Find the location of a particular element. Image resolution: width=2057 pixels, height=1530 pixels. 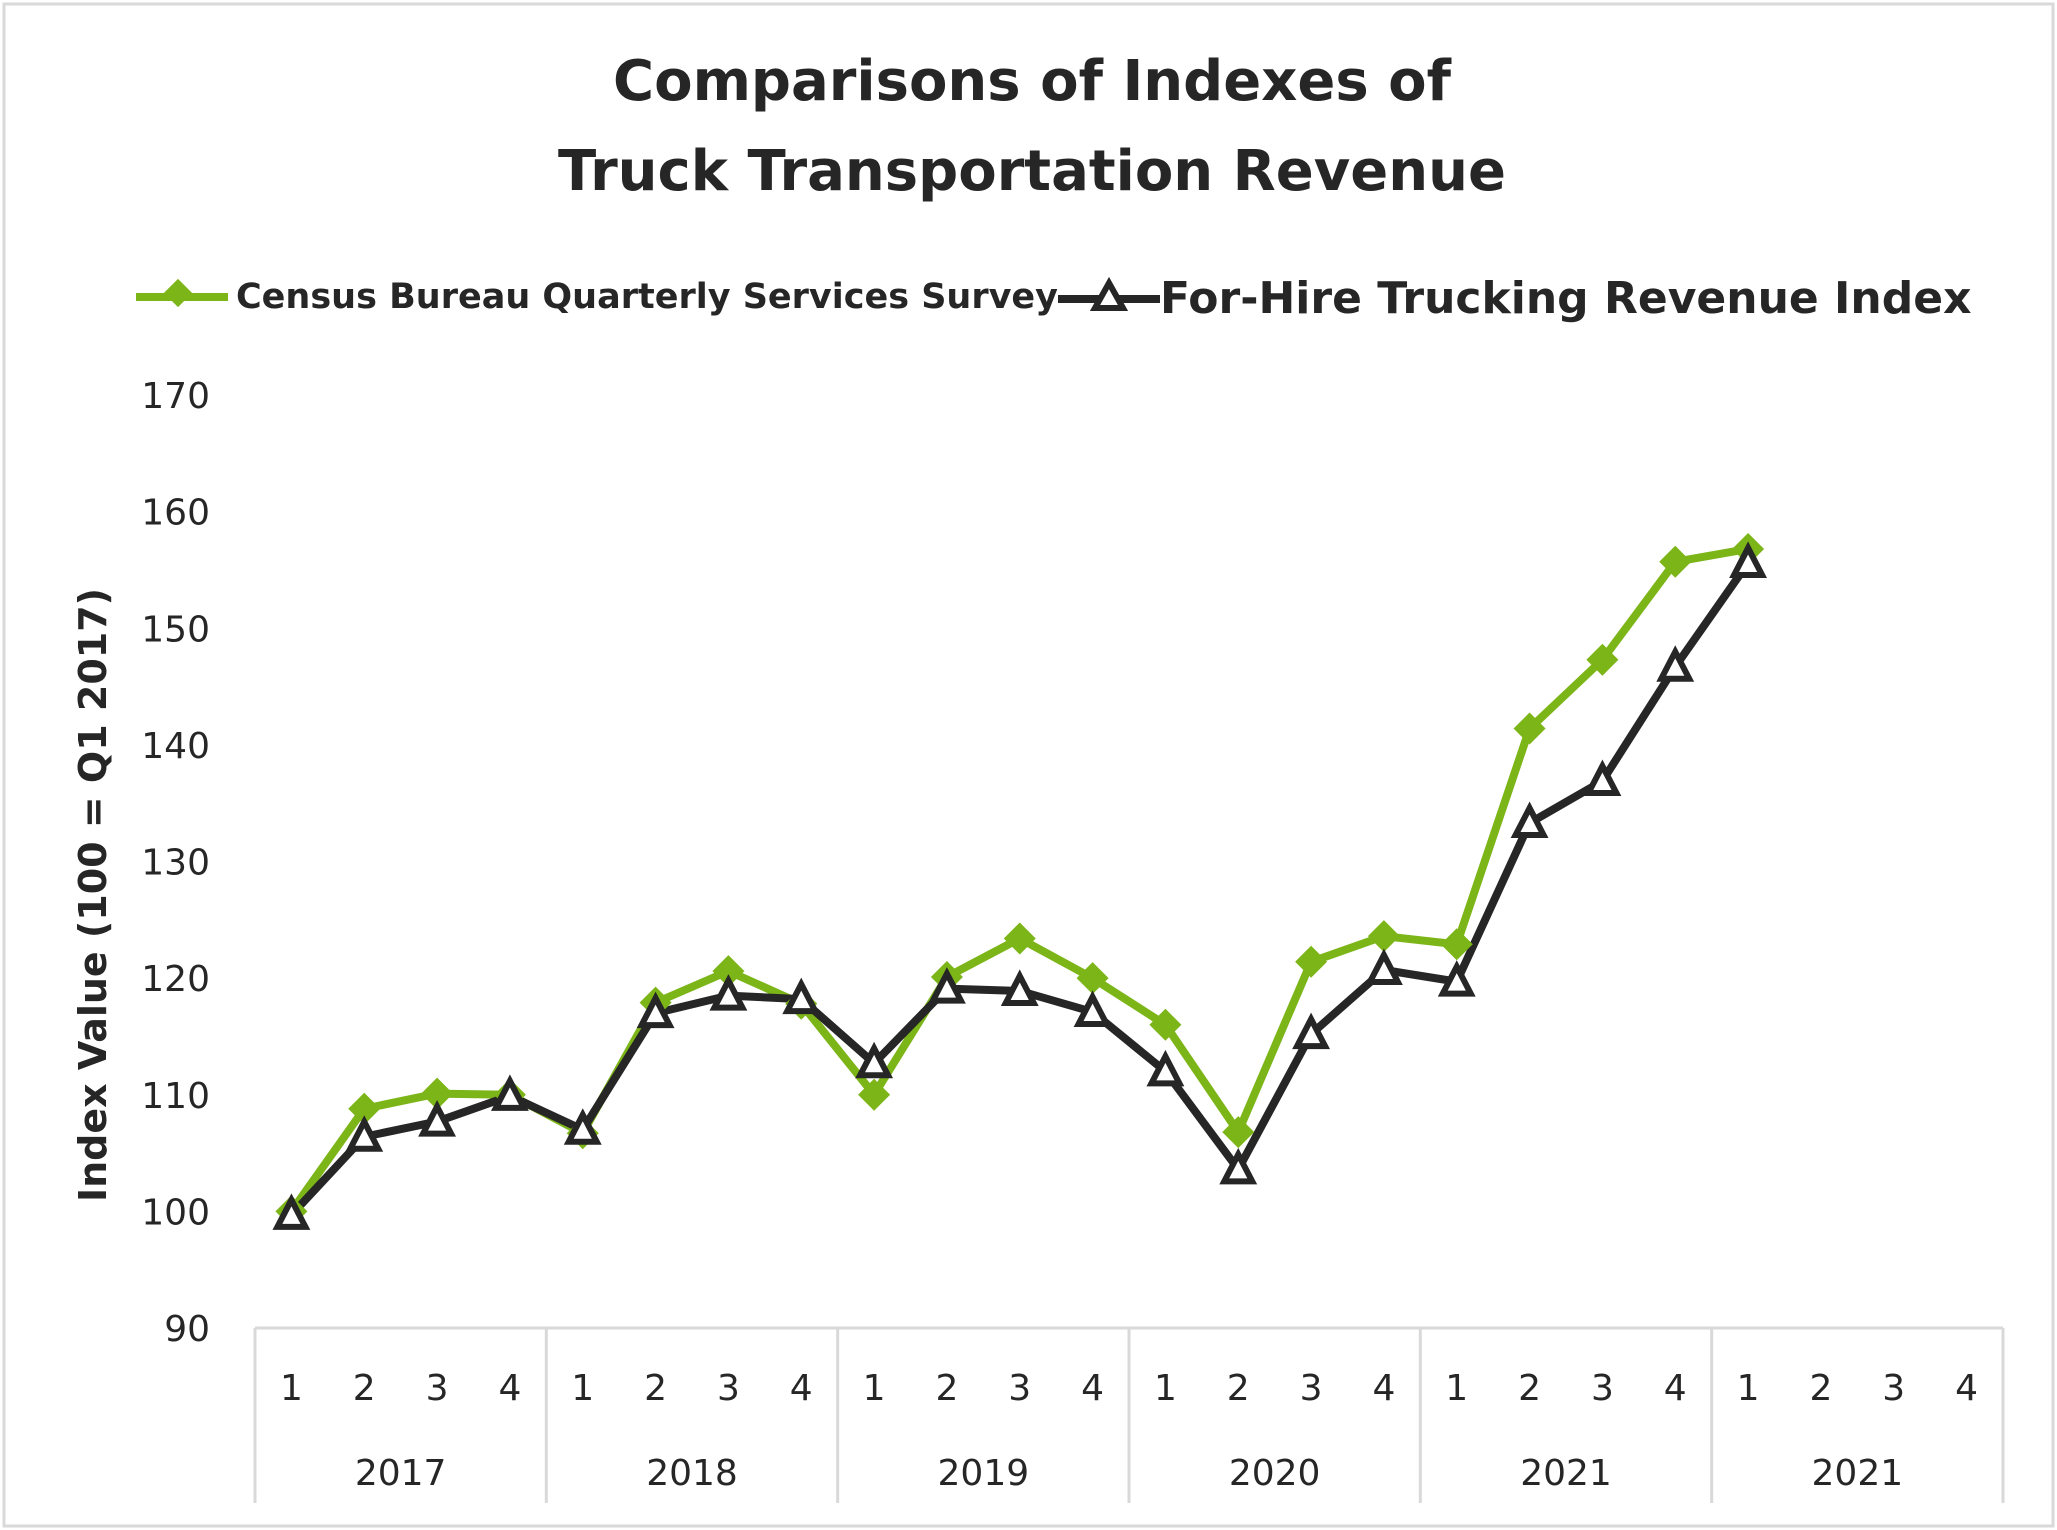

x-year-label: 2019 is located at coordinates (984, 1473).